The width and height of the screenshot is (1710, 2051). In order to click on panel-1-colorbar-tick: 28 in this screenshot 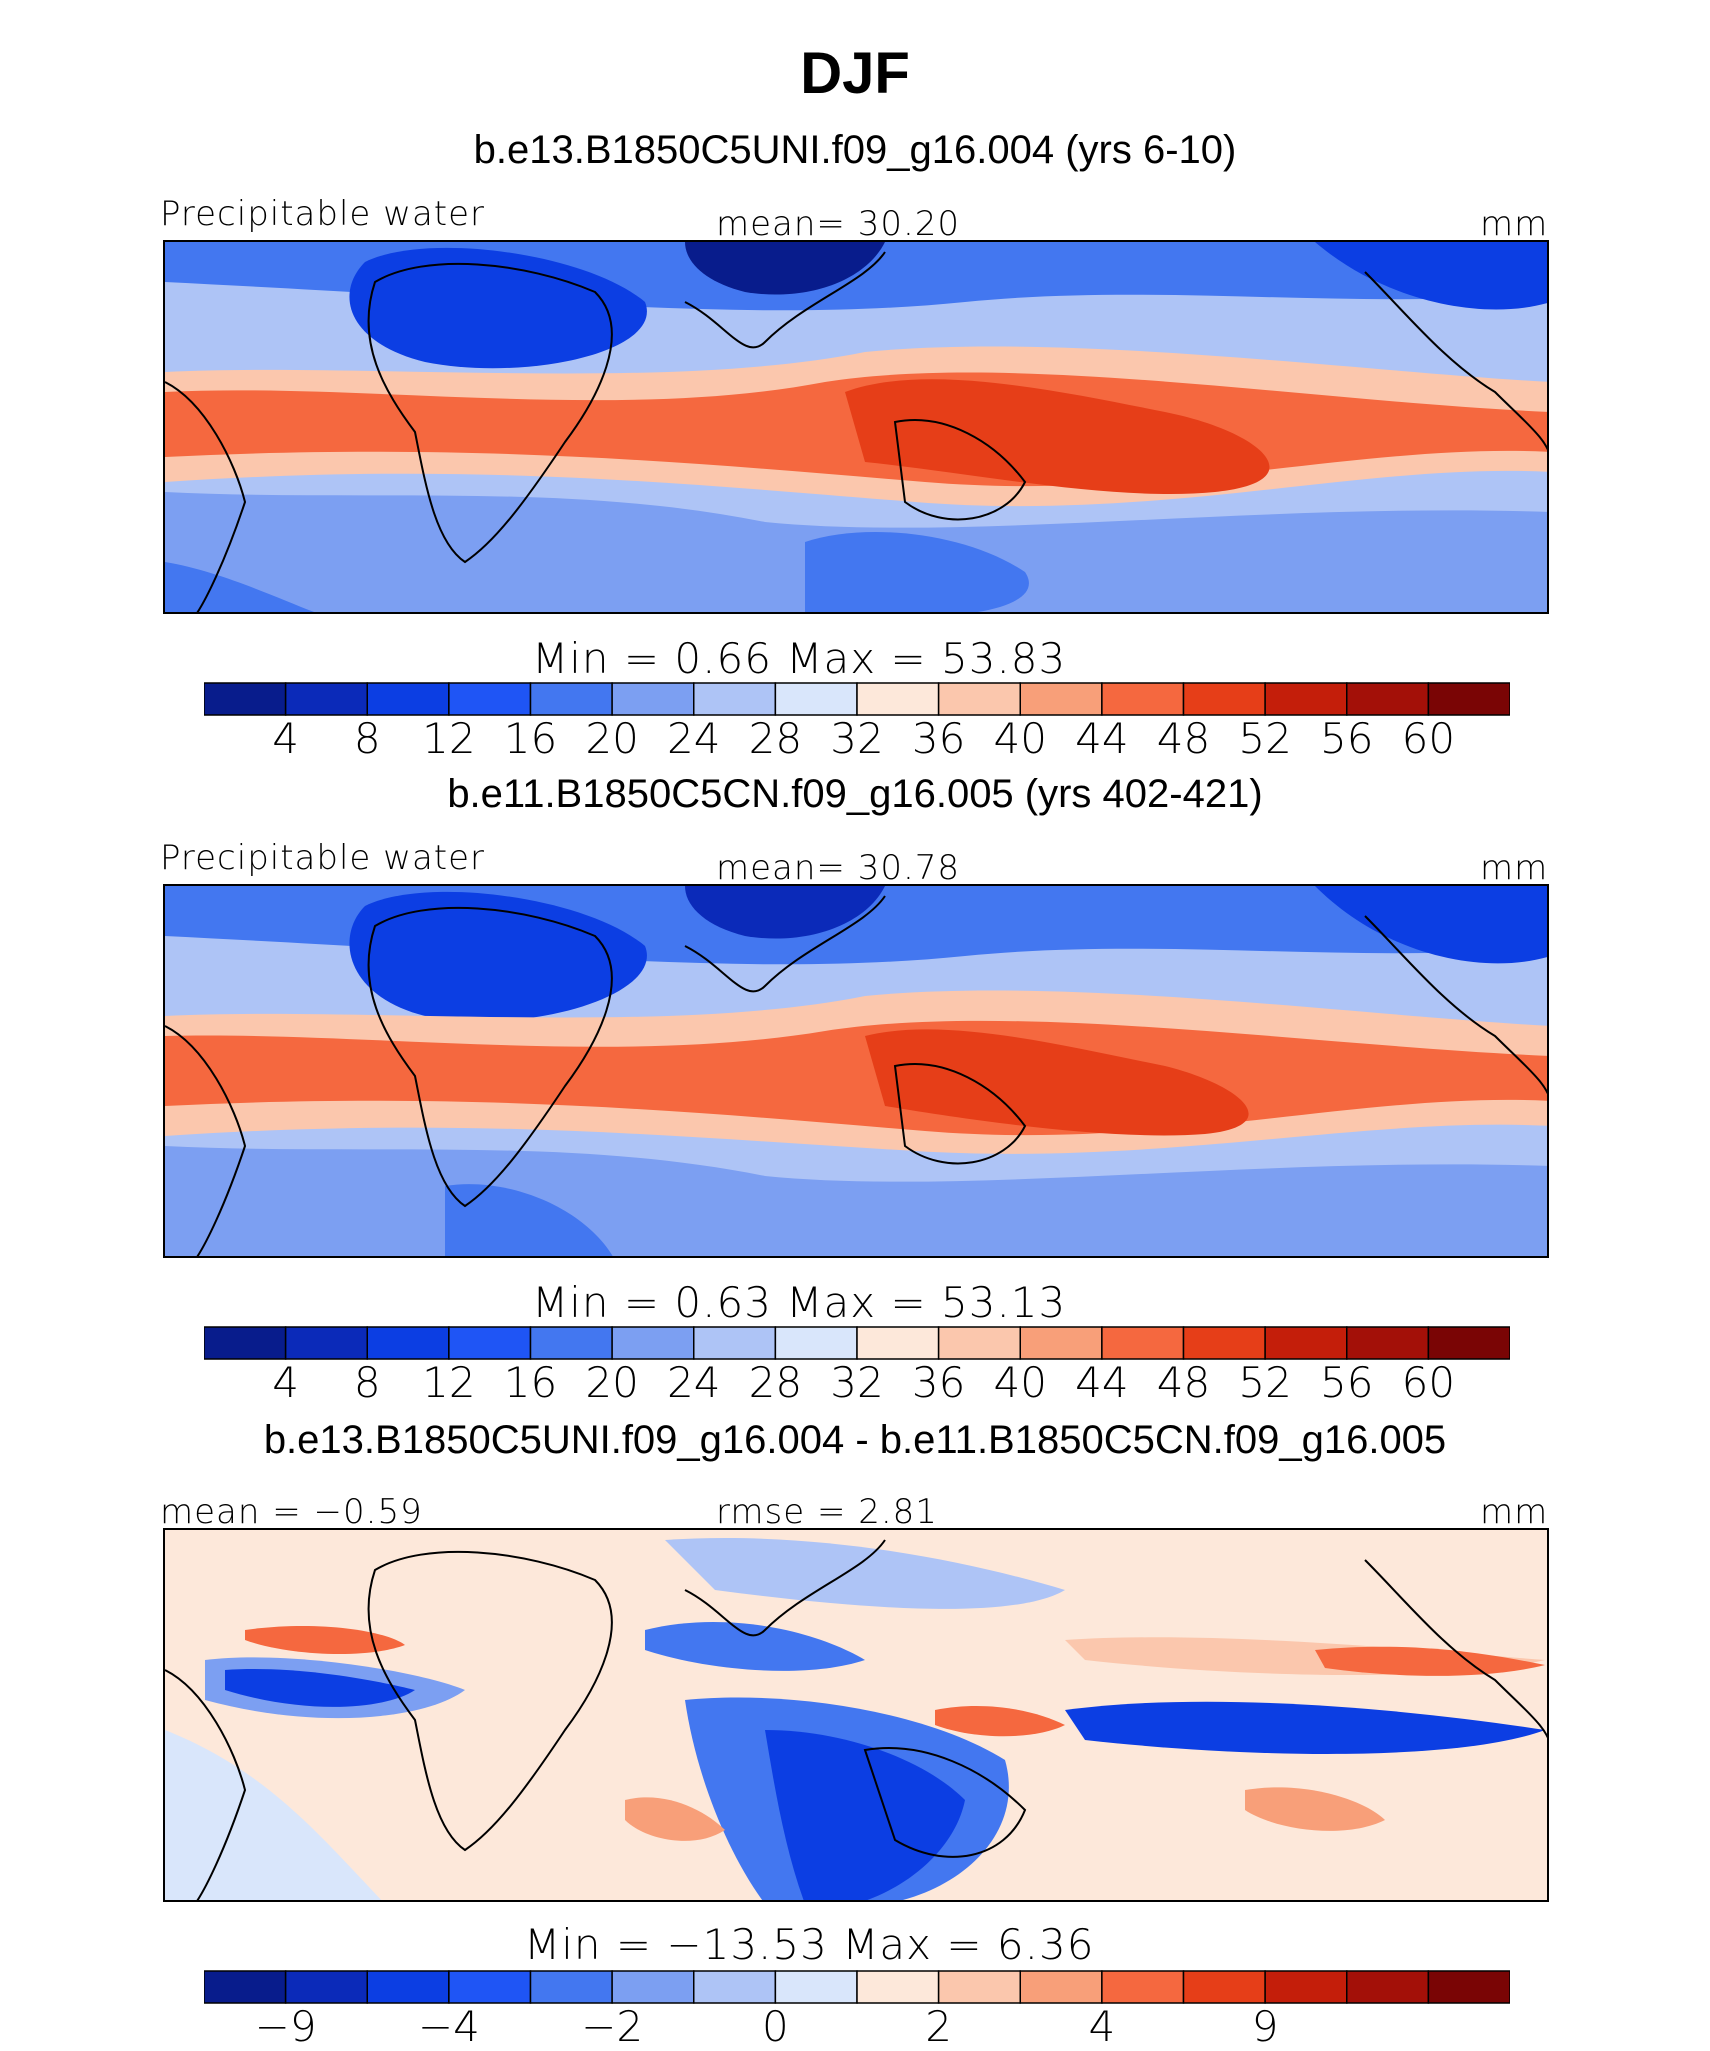, I will do `click(775, 738)`.